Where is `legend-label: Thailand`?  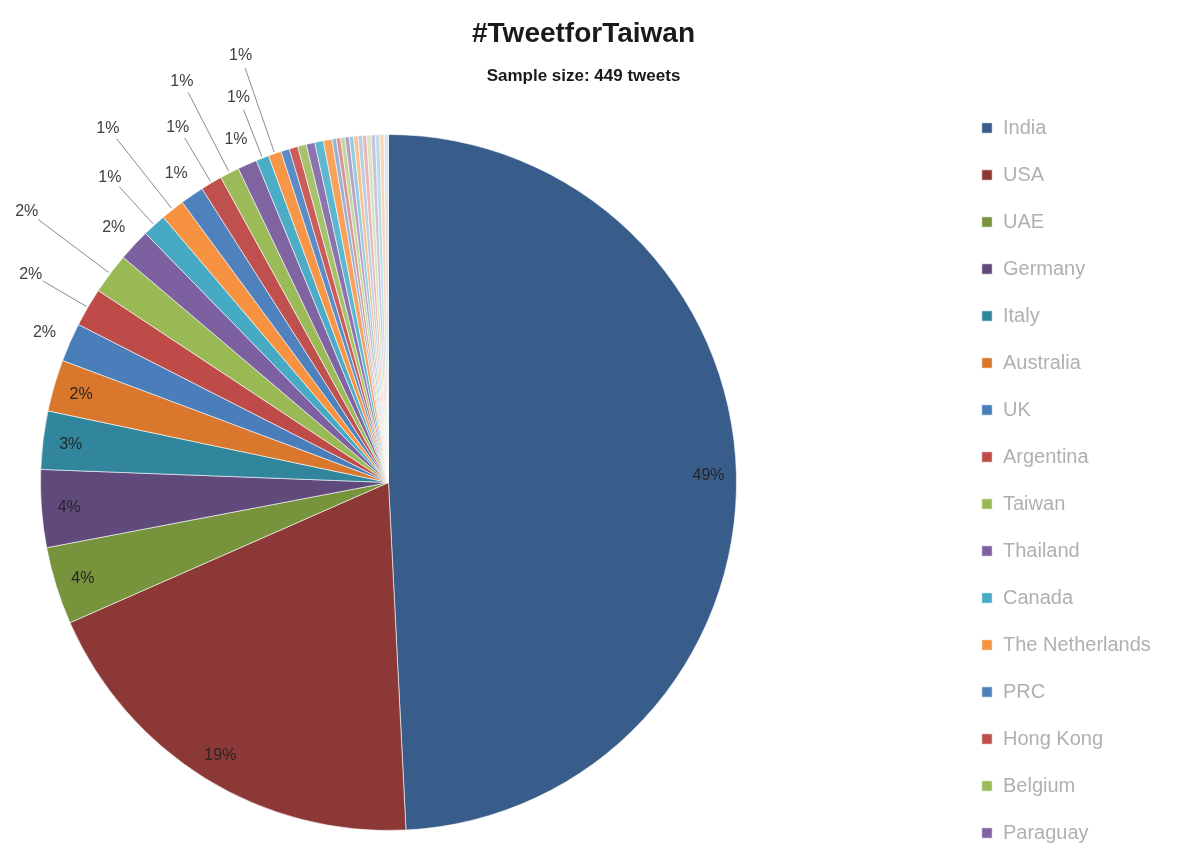
legend-label: Thailand is located at coordinates (1041, 550).